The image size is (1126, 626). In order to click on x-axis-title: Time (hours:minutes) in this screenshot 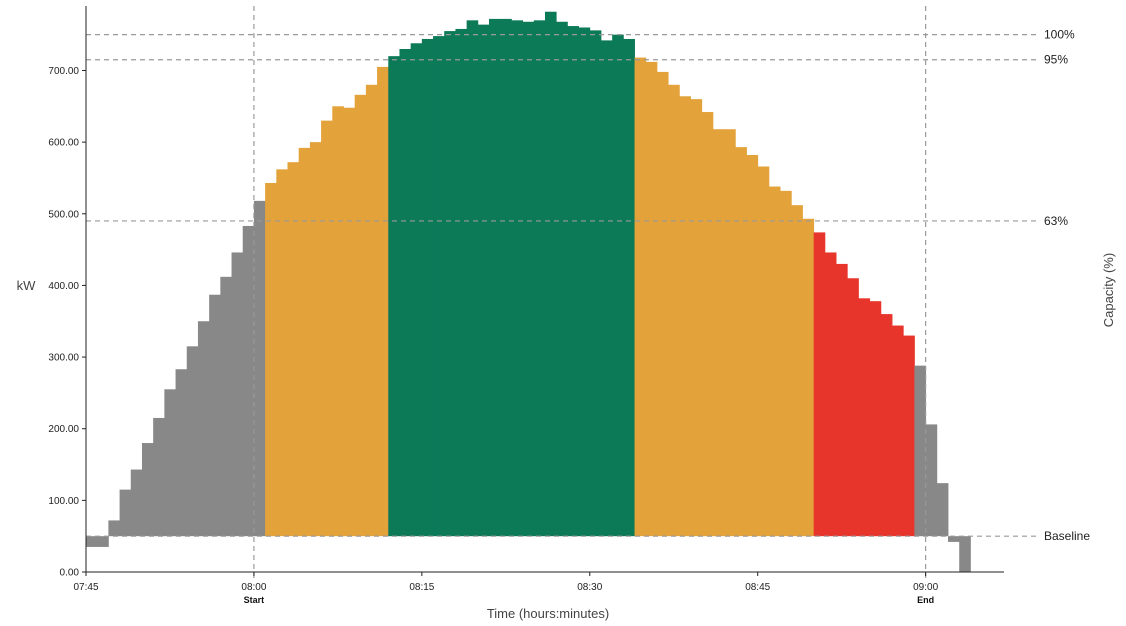, I will do `click(548, 613)`.